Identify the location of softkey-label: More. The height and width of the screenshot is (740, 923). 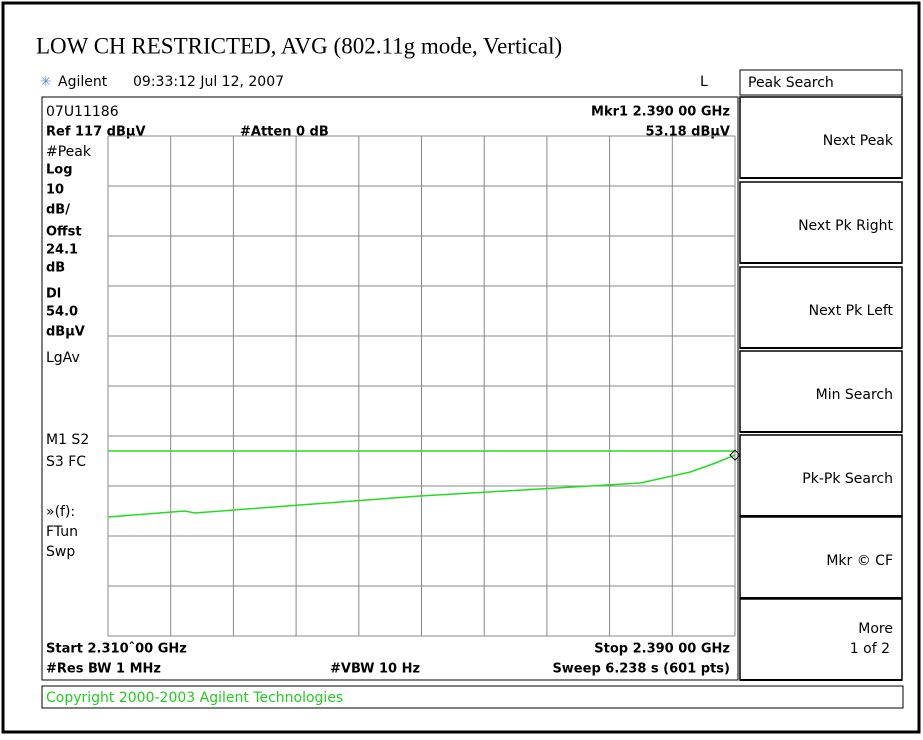
(875, 629).